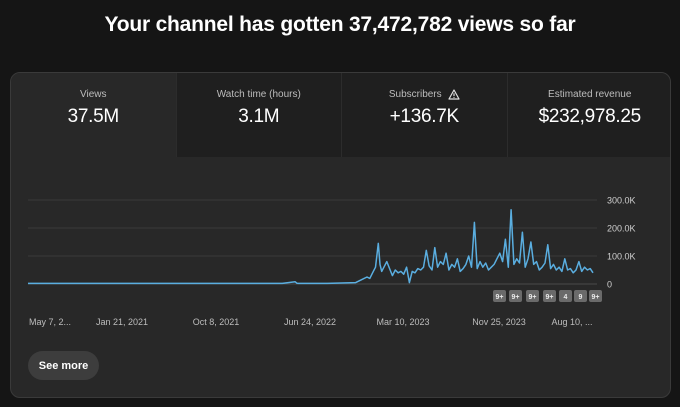 This screenshot has height=407, width=680. I want to click on y-tick-label: 300.0K, so click(621, 201).